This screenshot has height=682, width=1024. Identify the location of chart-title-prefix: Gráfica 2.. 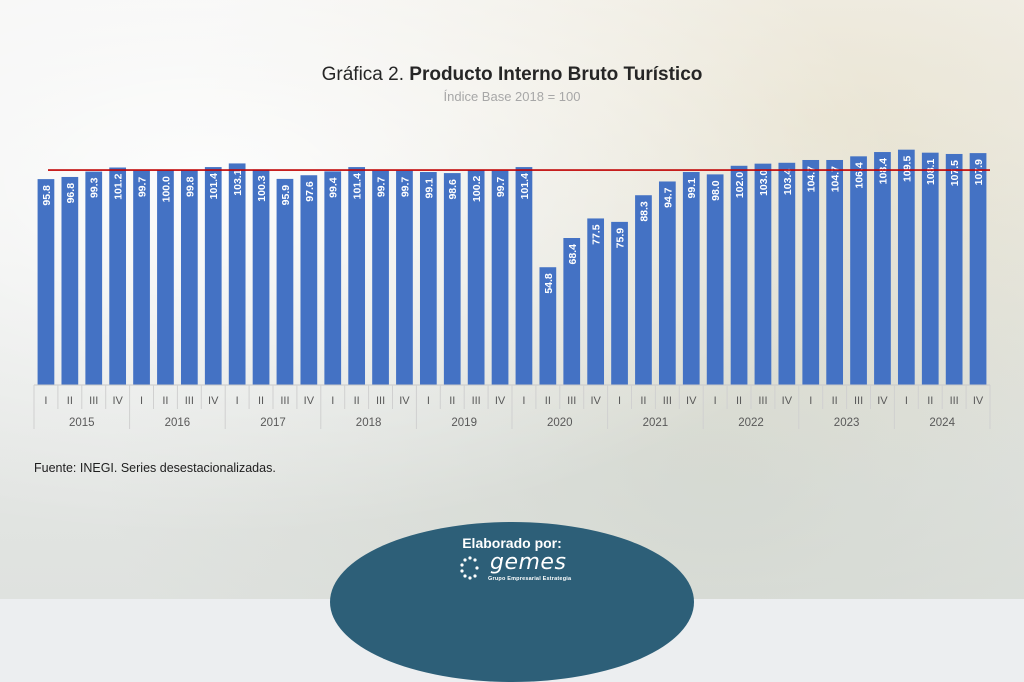
(362, 74).